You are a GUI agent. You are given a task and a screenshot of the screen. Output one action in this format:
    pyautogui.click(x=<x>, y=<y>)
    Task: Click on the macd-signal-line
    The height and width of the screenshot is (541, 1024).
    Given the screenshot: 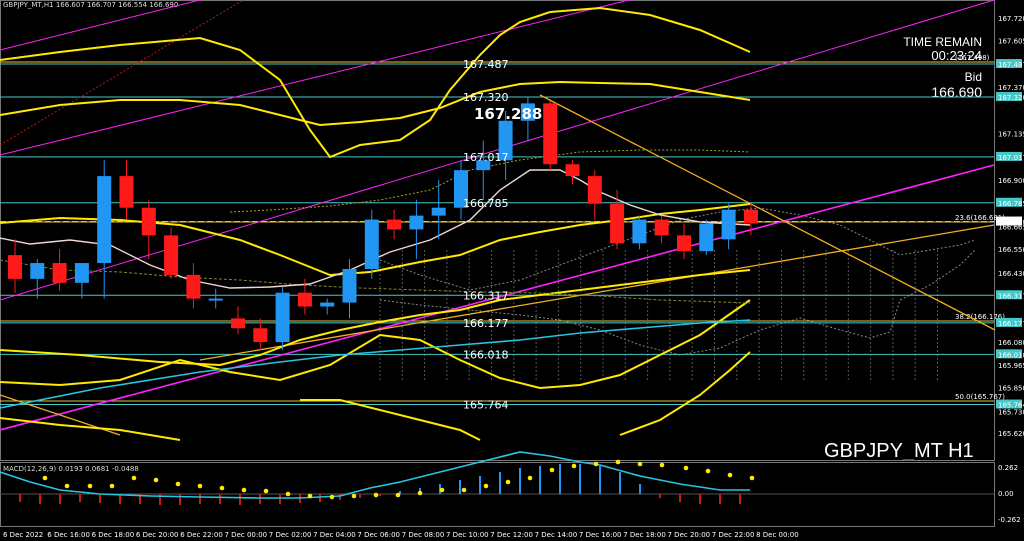 What is the action you would take?
    pyautogui.click(x=375, y=475)
    